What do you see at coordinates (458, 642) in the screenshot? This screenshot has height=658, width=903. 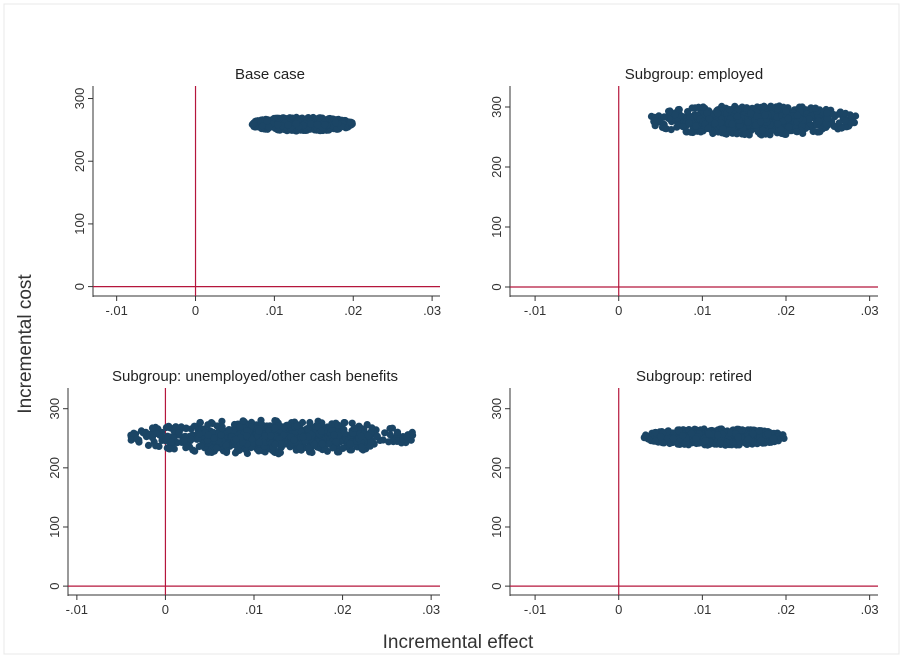 I see `global-x-label: Incremental effect` at bounding box center [458, 642].